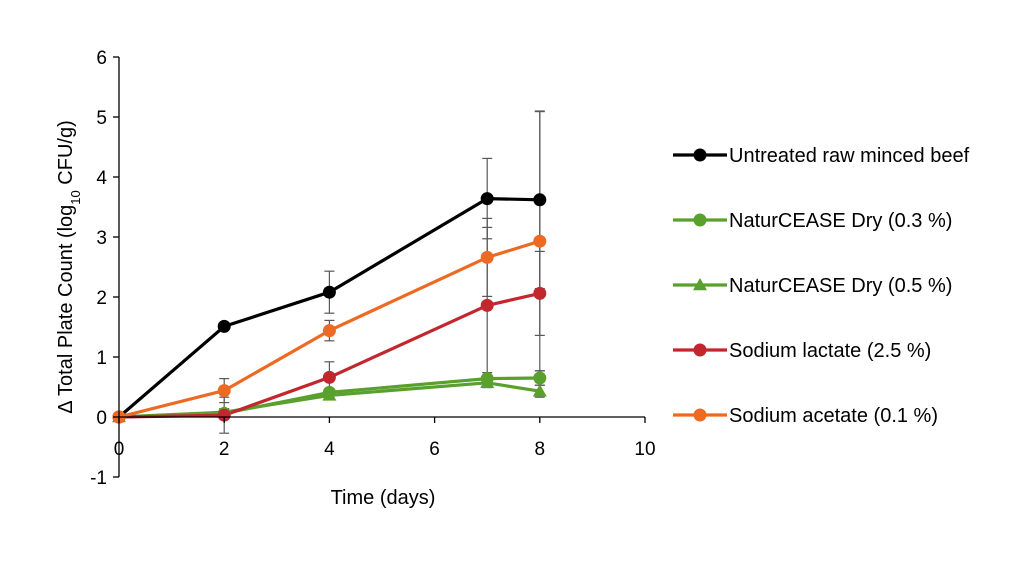 This screenshot has height=567, width=1016. Describe the element at coordinates (224, 449) in the screenshot. I see `x-tick-label: 2` at that location.